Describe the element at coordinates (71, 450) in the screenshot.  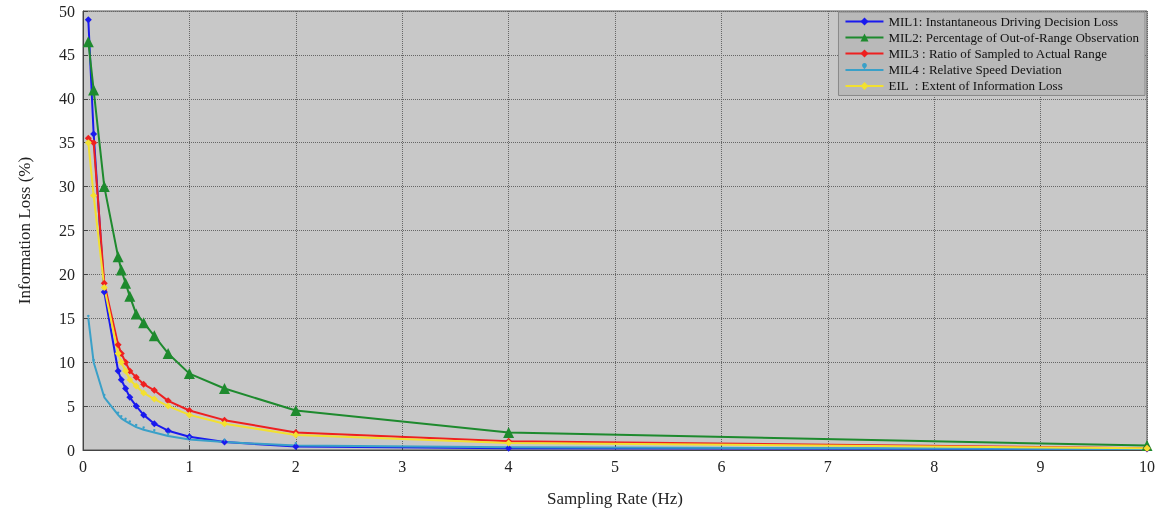
I see `y-tick-label: 0` at that location.